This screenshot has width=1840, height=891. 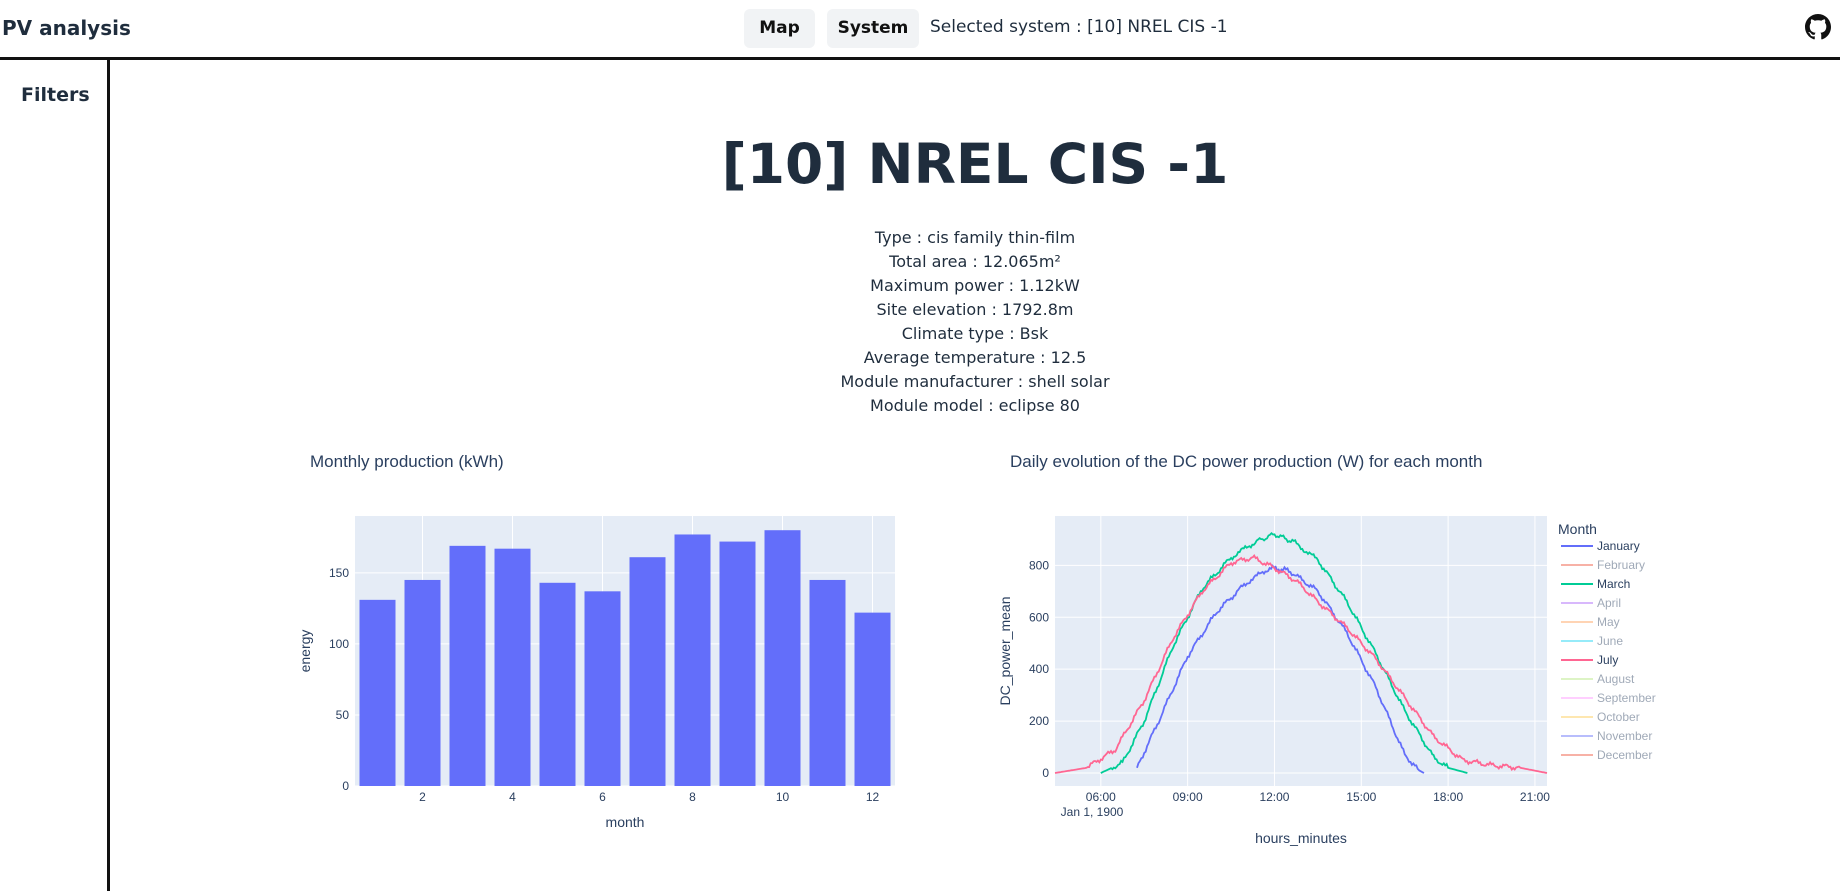 I want to click on monthly-production-chart: 2 4 6 8 10 12 0 50 100 150 month energy, so click(x=600, y=675).